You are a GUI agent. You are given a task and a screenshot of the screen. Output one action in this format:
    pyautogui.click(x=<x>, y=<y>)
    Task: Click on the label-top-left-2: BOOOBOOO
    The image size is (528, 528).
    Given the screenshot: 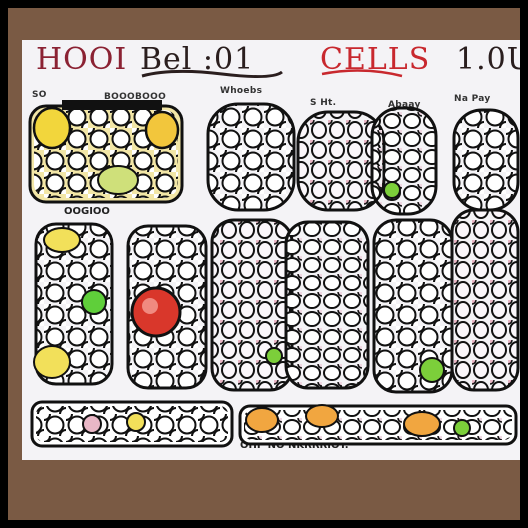 What is the action you would take?
    pyautogui.click(x=135, y=97)
    